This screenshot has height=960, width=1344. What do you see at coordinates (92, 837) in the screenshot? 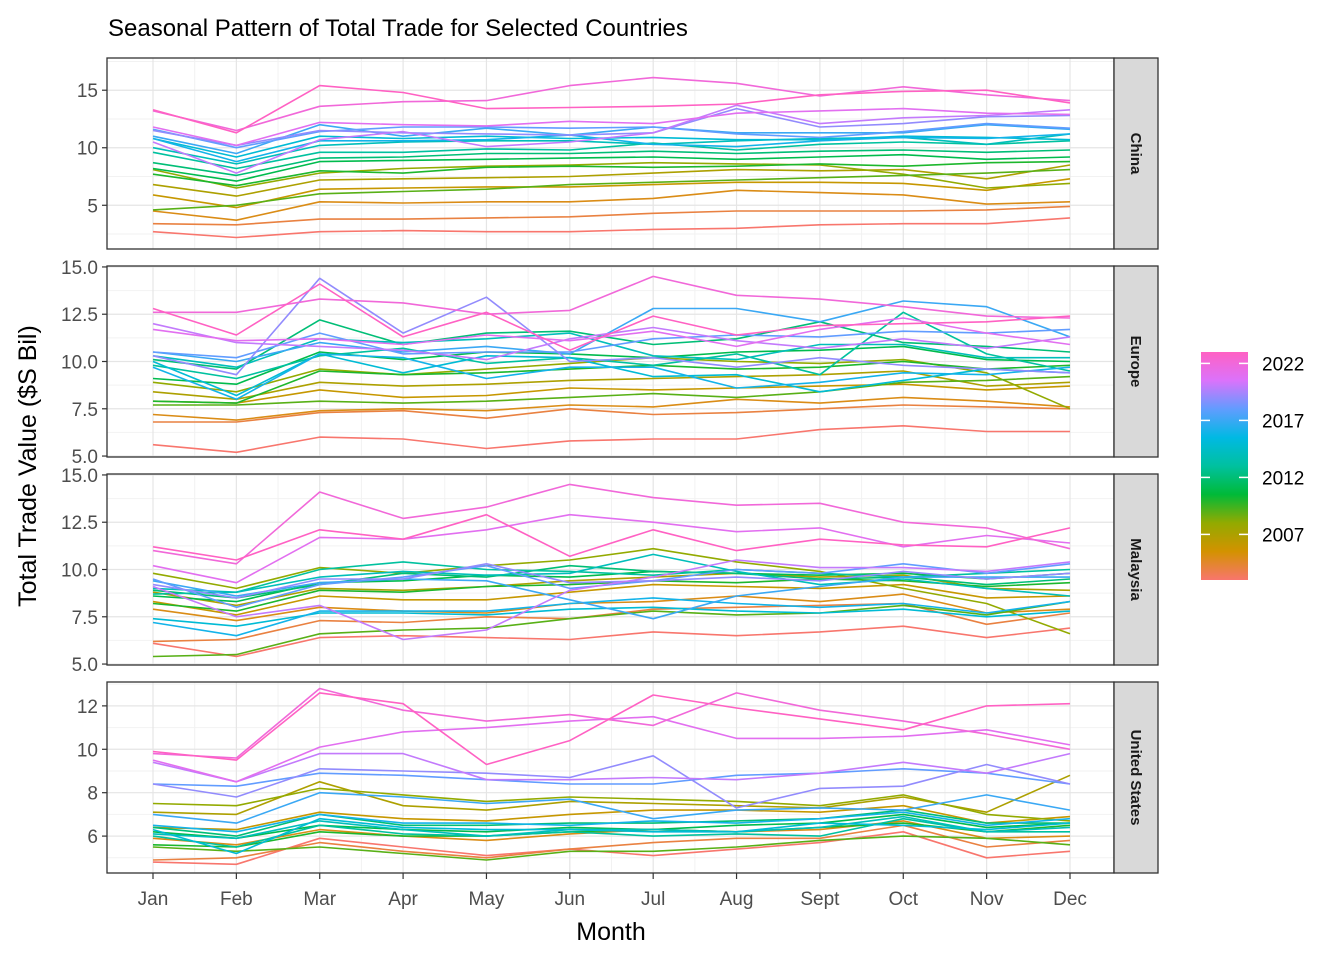
I see `y-tick-label: 6` at bounding box center [92, 837].